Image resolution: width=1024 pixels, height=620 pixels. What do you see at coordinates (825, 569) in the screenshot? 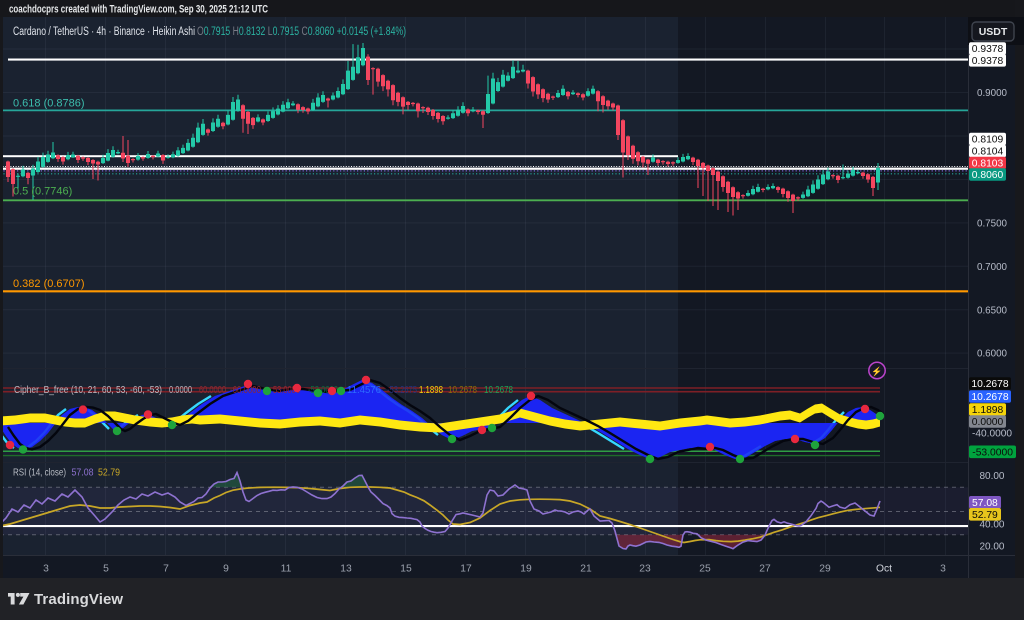
I see `svg-text: 29` at bounding box center [825, 569].